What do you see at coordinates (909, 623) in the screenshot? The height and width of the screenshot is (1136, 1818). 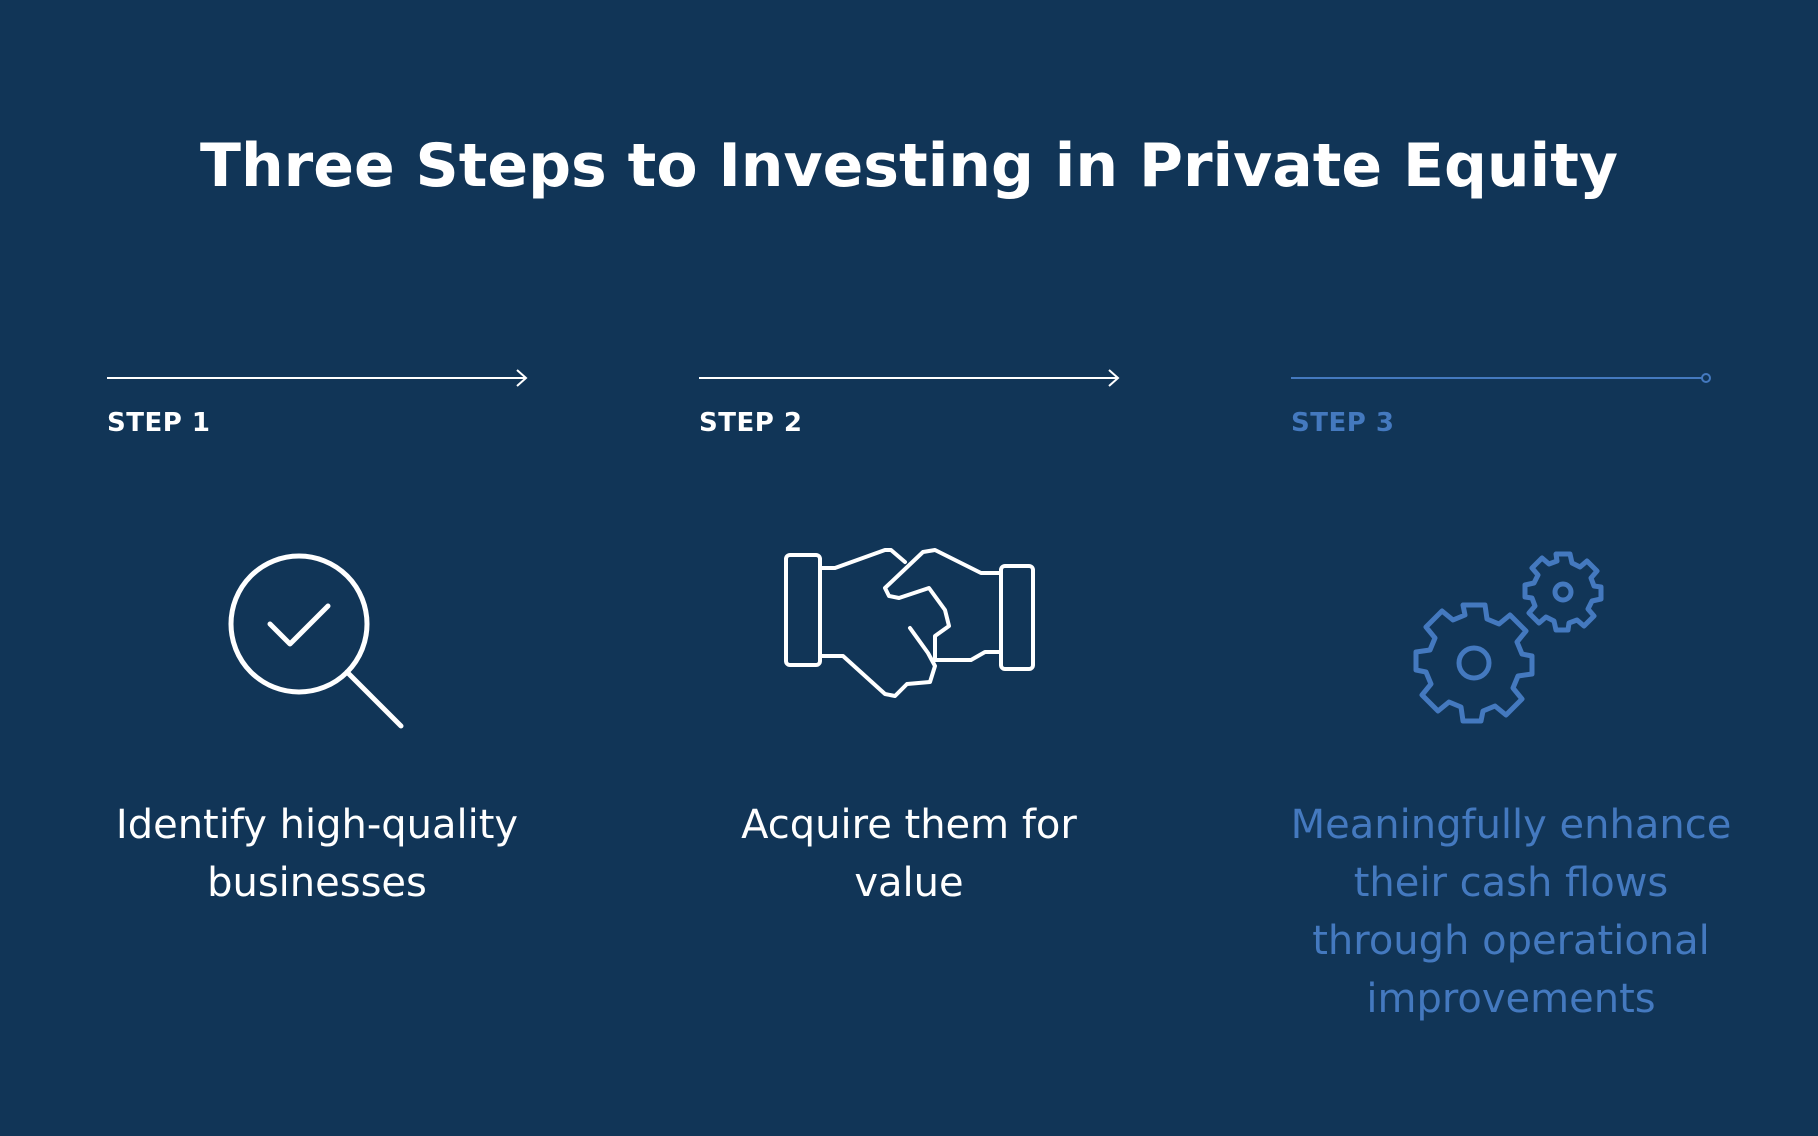 I see `handshake-icon` at bounding box center [909, 623].